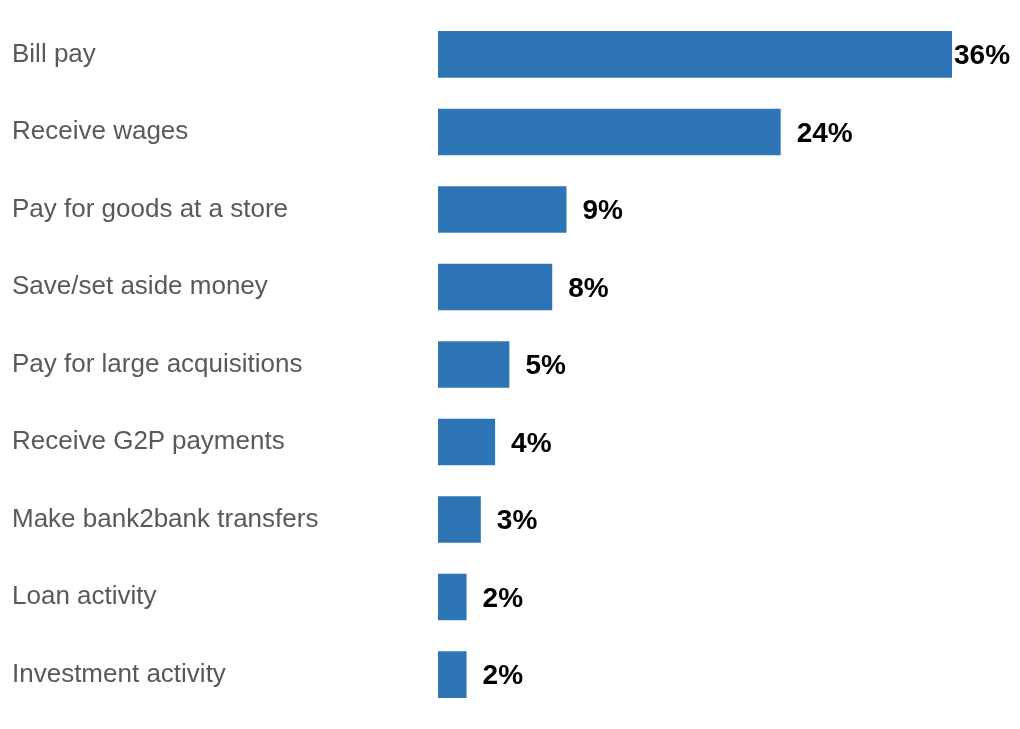 The height and width of the screenshot is (729, 1020). Describe the element at coordinates (588, 287) in the screenshot. I see `data-label: 8%` at that location.